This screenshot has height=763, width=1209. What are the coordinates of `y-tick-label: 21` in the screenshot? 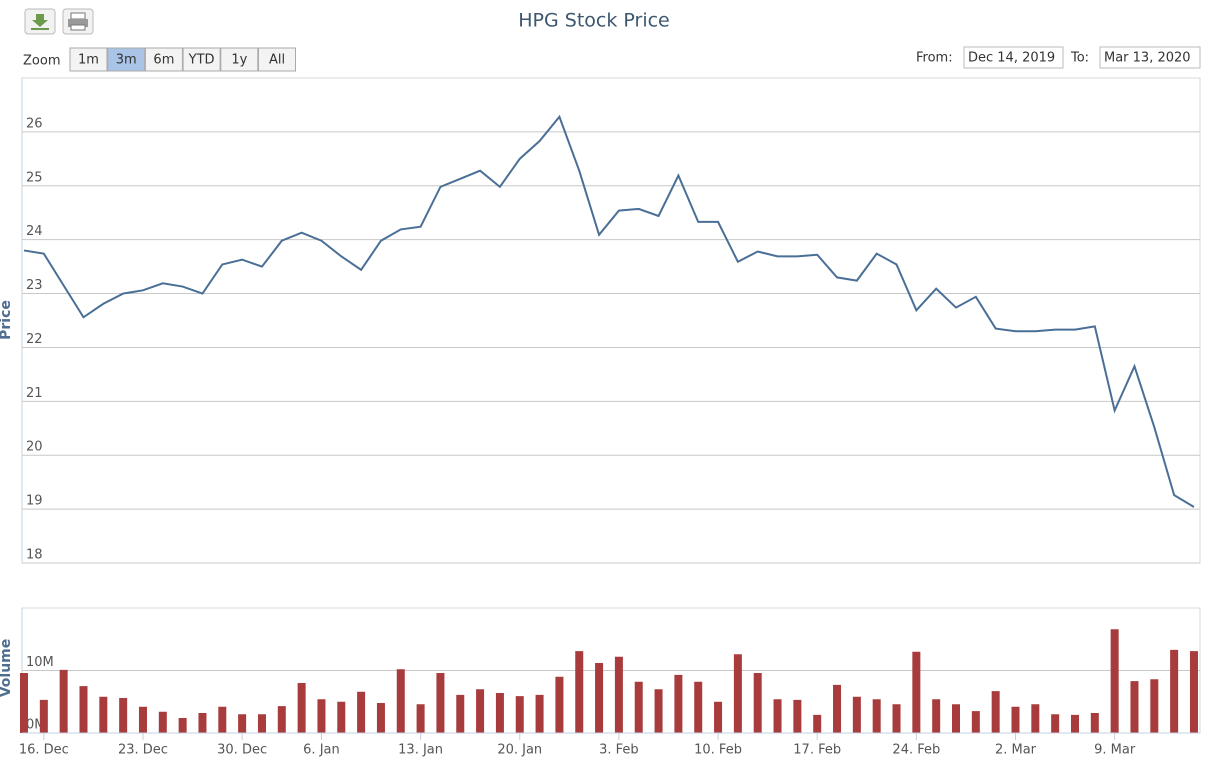 It's located at (34, 393).